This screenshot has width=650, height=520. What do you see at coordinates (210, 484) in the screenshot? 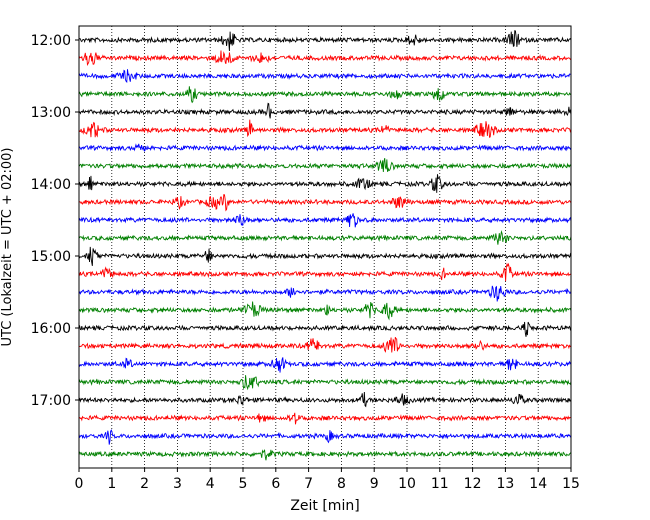
I see `x-tick-label: 4` at bounding box center [210, 484].